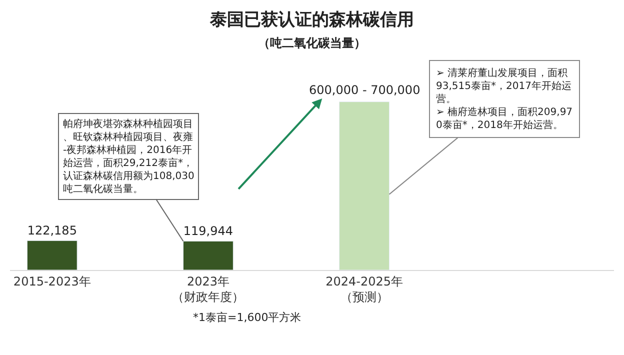  Describe the element at coordinates (311, 20) in the screenshot. I see `chart-title: 泰国已获认证的森林碳信用` at that location.